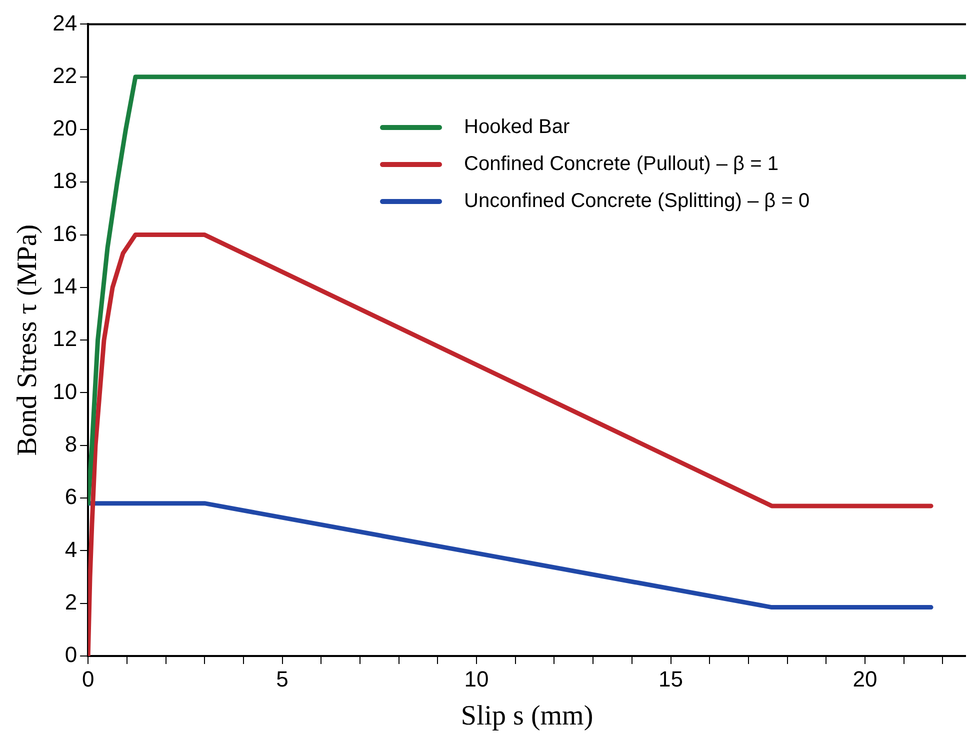 The width and height of the screenshot is (974, 746). I want to click on y-tick-label: 6, so click(71, 497).